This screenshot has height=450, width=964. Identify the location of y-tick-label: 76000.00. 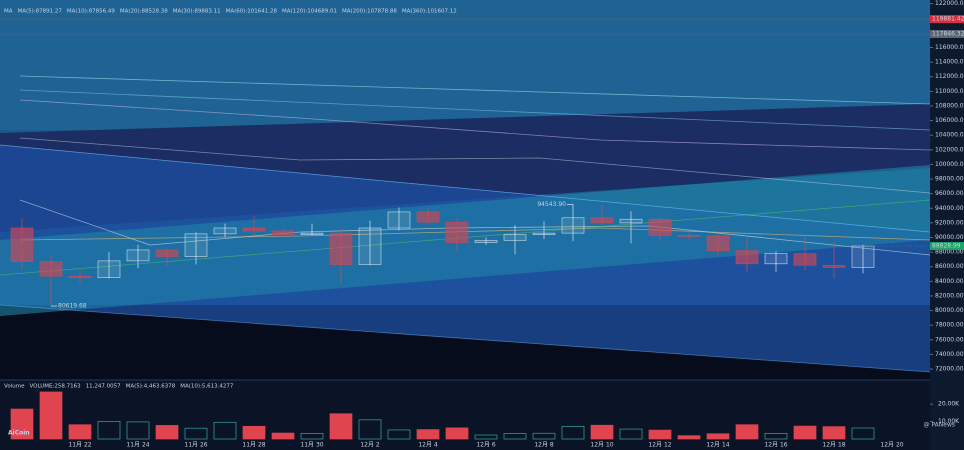
(949, 339).